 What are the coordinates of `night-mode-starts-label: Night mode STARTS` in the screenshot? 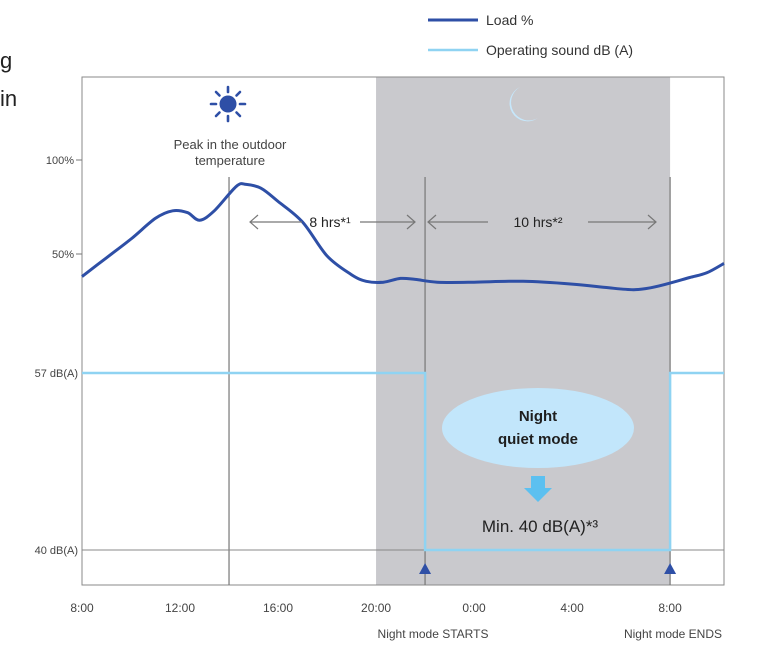 It's located at (433, 634).